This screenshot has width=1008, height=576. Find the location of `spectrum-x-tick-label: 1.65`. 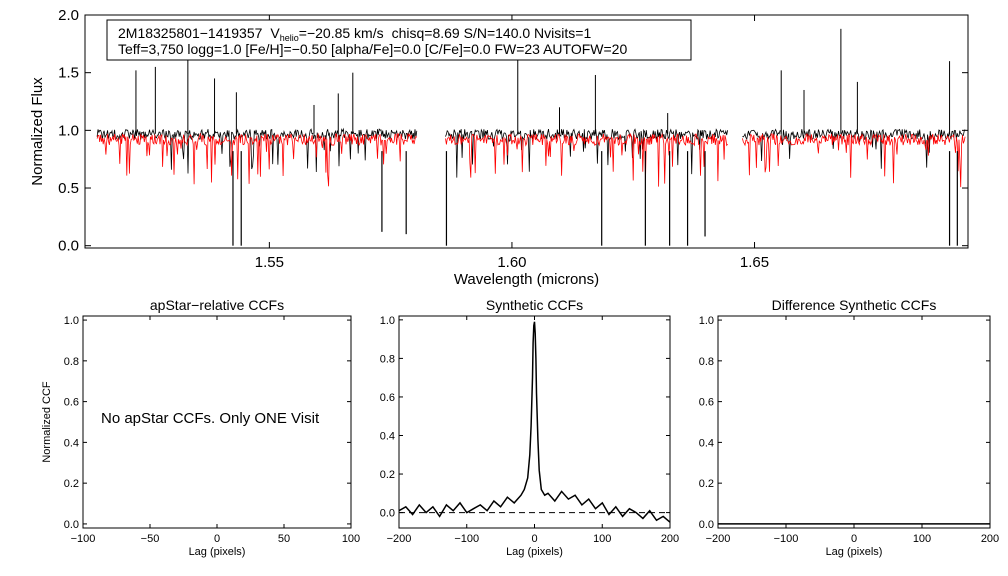

spectrum-x-tick-label: 1.65 is located at coordinates (754, 262).